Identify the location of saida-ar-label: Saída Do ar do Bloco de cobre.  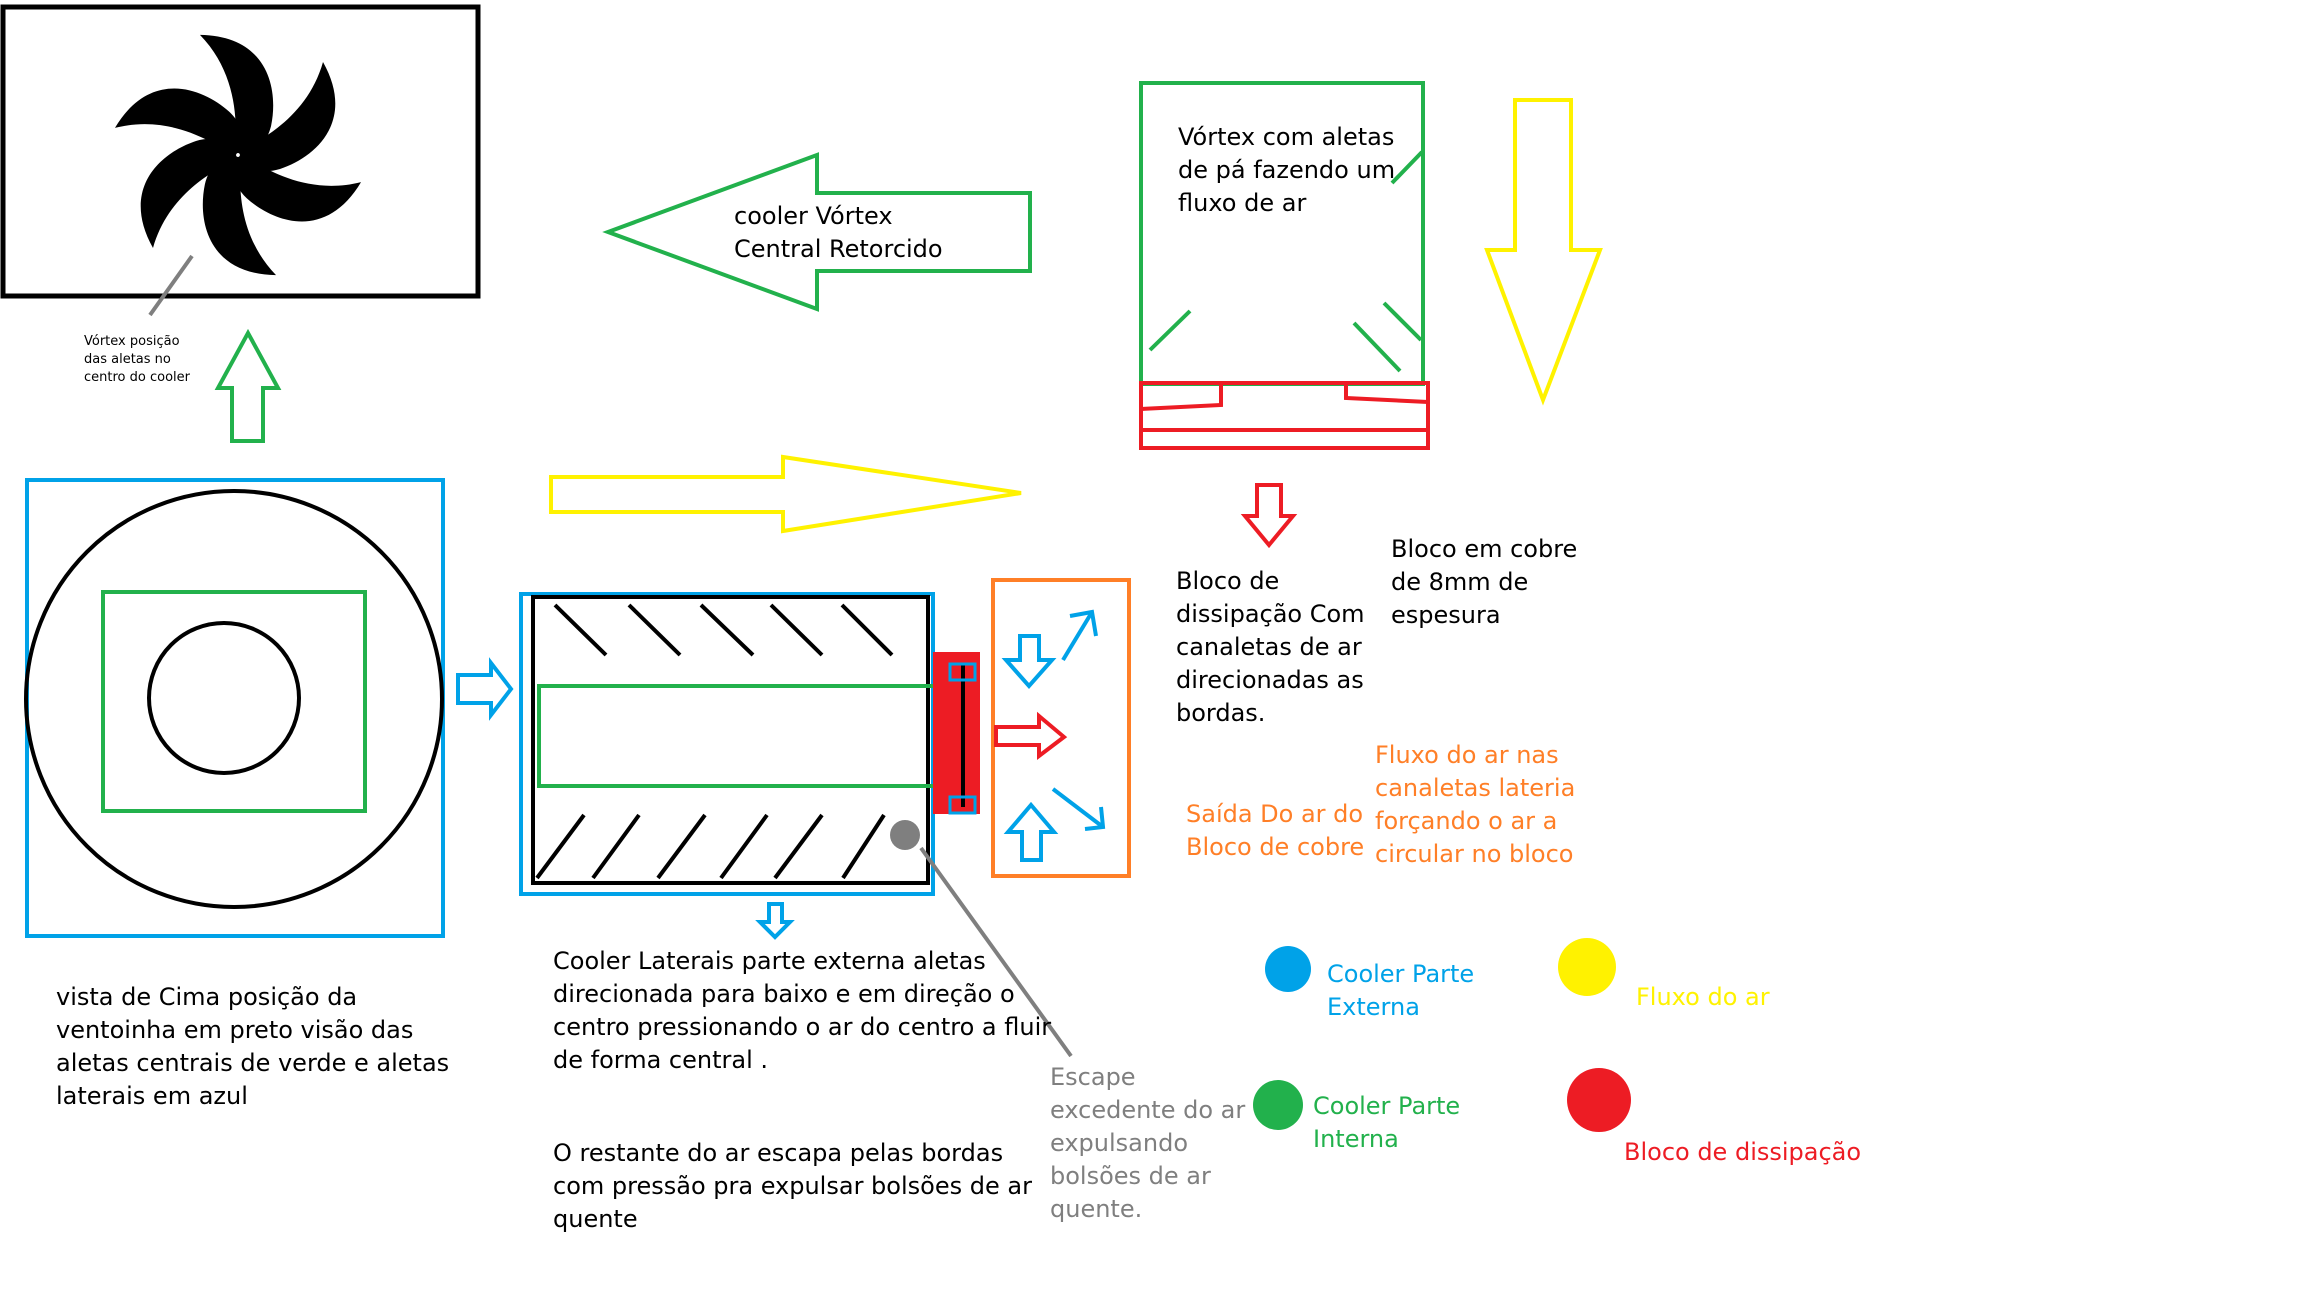
(1275, 830).